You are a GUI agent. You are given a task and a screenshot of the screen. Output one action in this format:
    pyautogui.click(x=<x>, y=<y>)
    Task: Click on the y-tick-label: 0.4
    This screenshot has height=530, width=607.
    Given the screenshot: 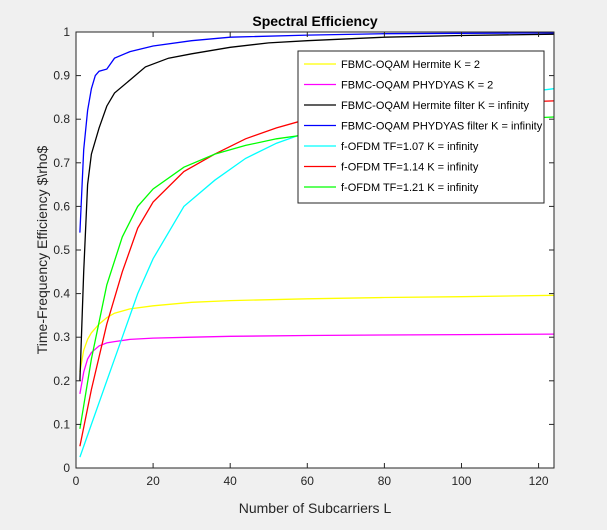 What is the action you would take?
    pyautogui.click(x=61, y=294)
    